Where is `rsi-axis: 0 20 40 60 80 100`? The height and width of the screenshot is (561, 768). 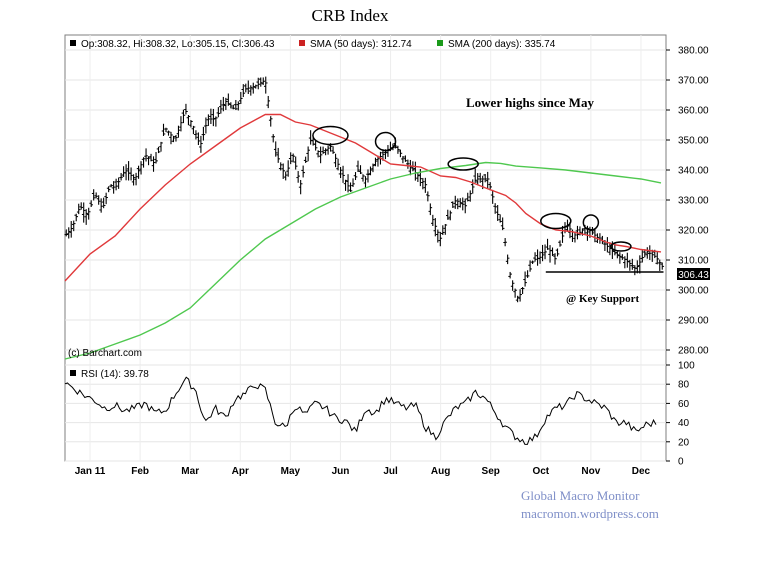 rsi-axis: 0 20 40 60 80 100 is located at coordinates (680, 414).